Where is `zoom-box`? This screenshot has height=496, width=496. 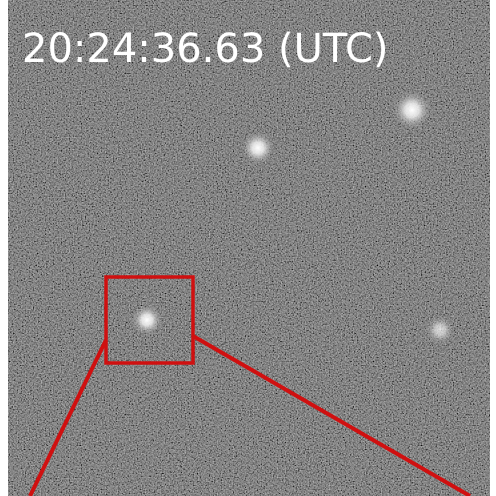
zoom-box is located at coordinates (149, 320).